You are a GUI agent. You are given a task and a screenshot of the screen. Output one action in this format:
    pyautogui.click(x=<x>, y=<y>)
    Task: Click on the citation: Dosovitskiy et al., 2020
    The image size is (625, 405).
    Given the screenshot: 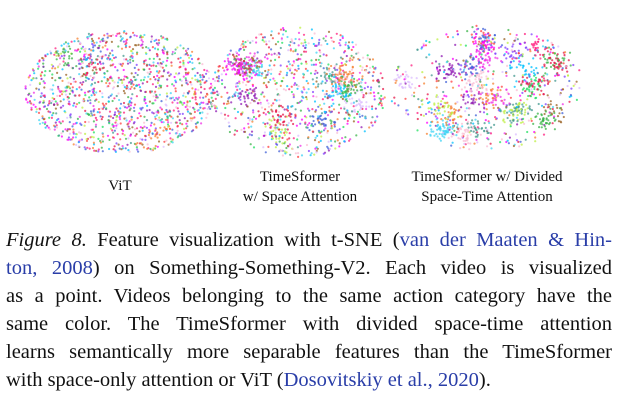 What is the action you would take?
    pyautogui.click(x=381, y=380)
    